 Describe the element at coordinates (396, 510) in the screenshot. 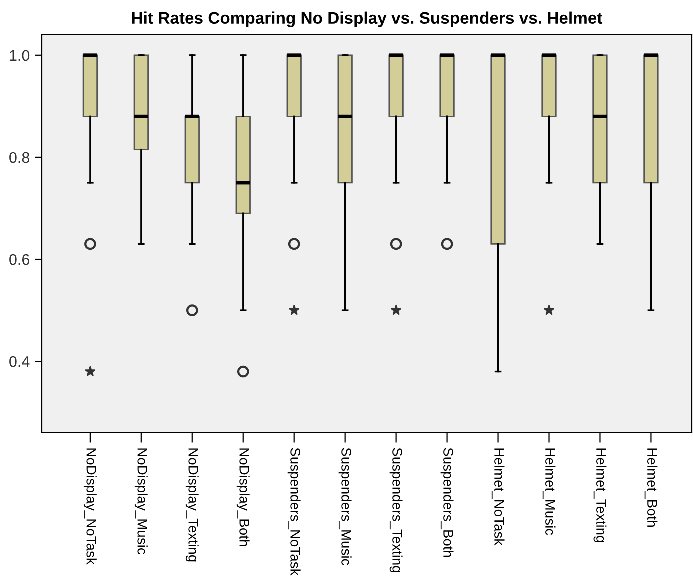

I see `x-tick-label: Suspenders_Texting` at that location.